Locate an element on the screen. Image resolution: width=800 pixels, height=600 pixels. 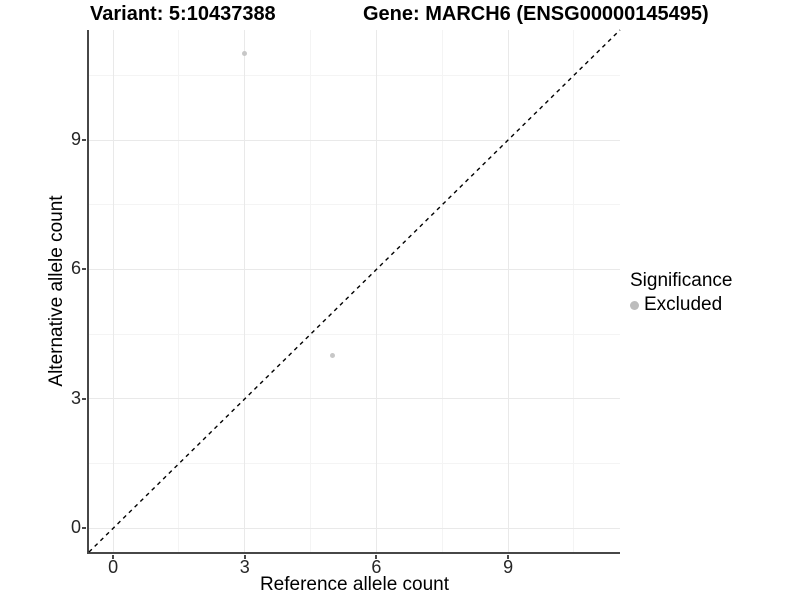
legend-item-excluded: Excluded is located at coordinates (681, 305).